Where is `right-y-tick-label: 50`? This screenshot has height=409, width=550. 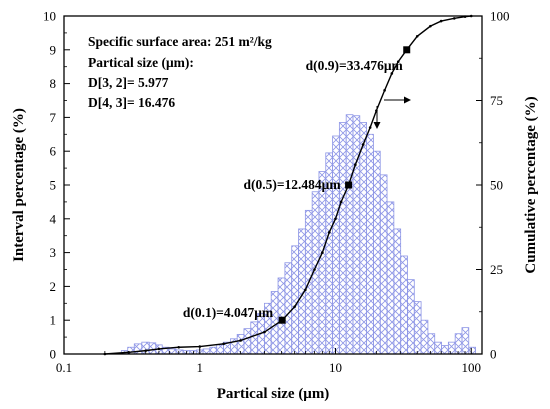
right-y-tick-label: 50 is located at coordinates (496, 185).